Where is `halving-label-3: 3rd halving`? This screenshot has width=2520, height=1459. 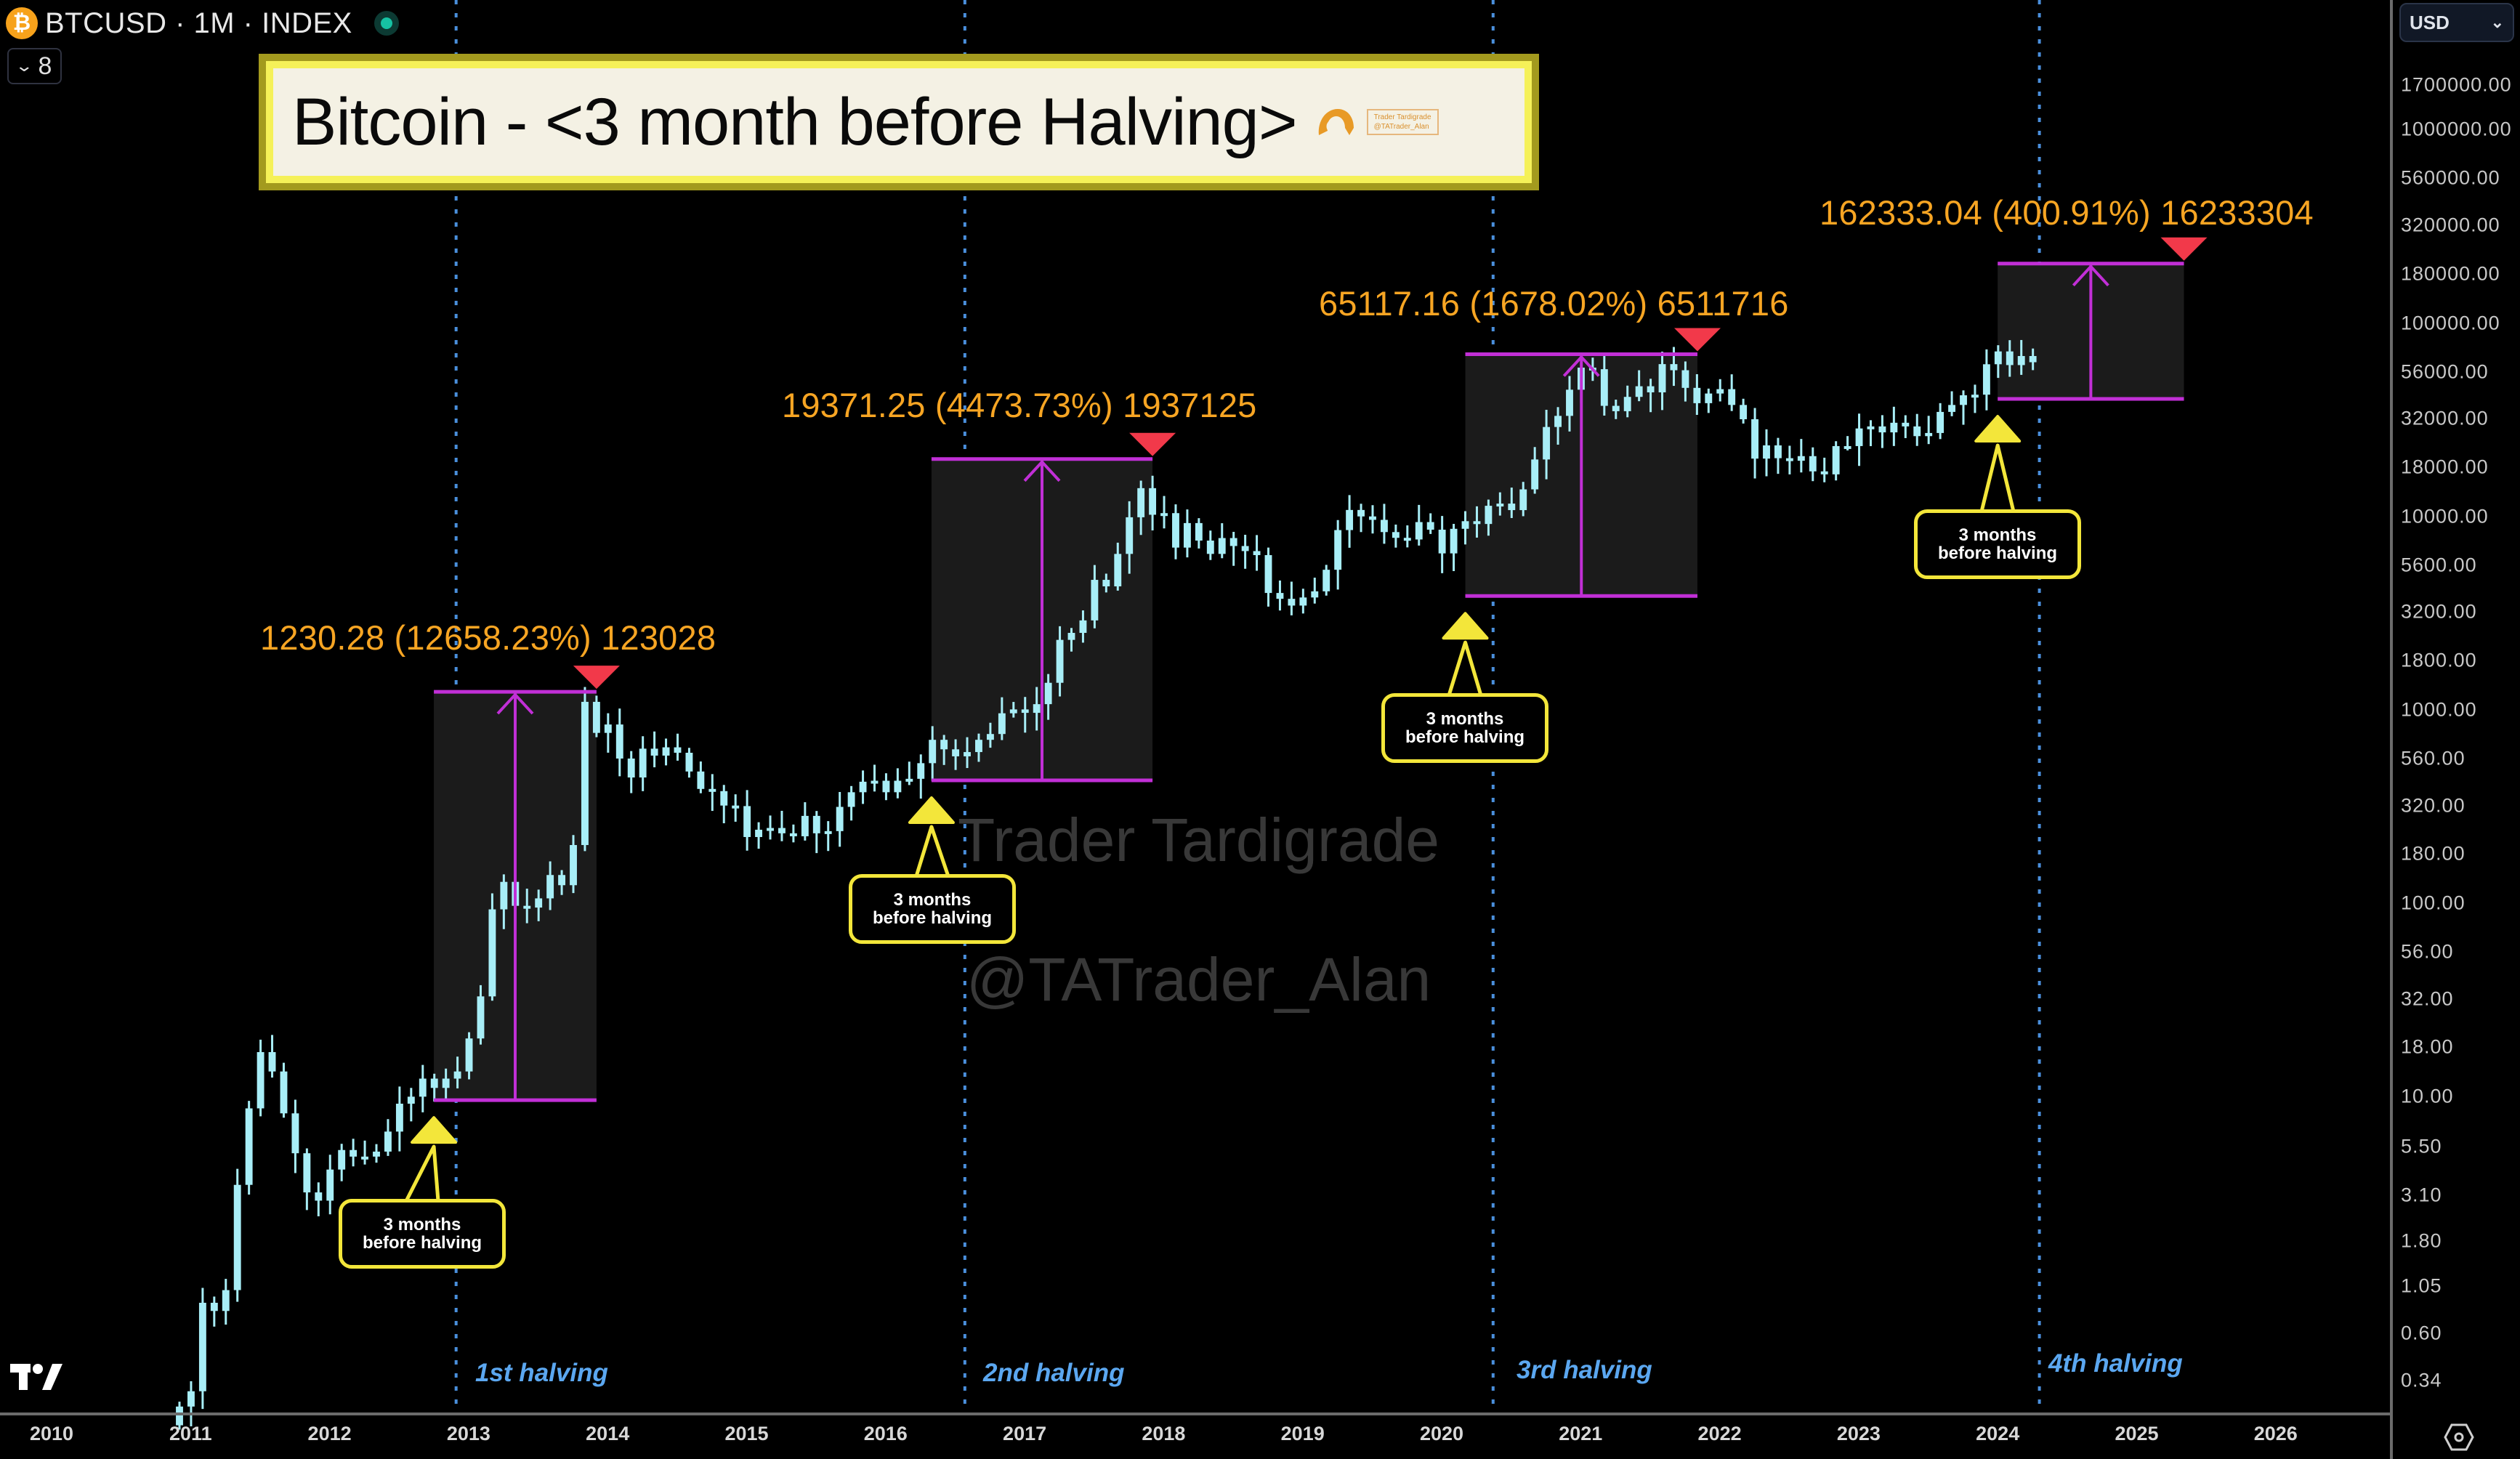 halving-label-3: 3rd halving is located at coordinates (1584, 1370).